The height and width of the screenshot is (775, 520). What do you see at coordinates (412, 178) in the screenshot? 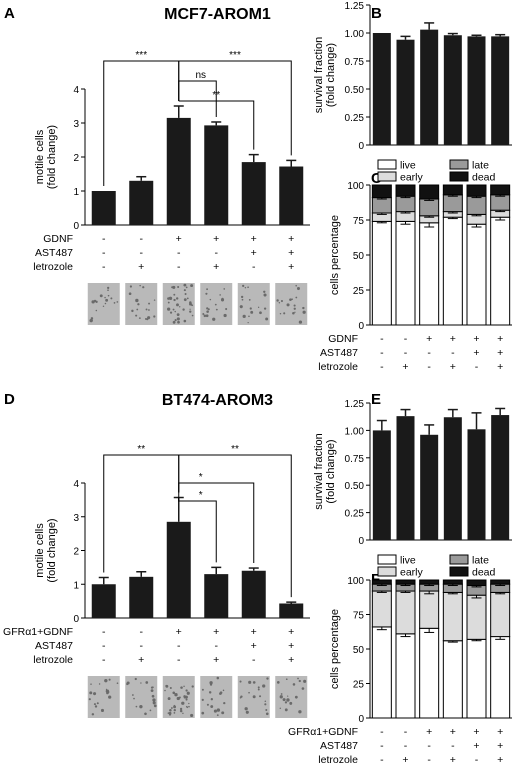
I see `legend-label: early` at bounding box center [412, 178].